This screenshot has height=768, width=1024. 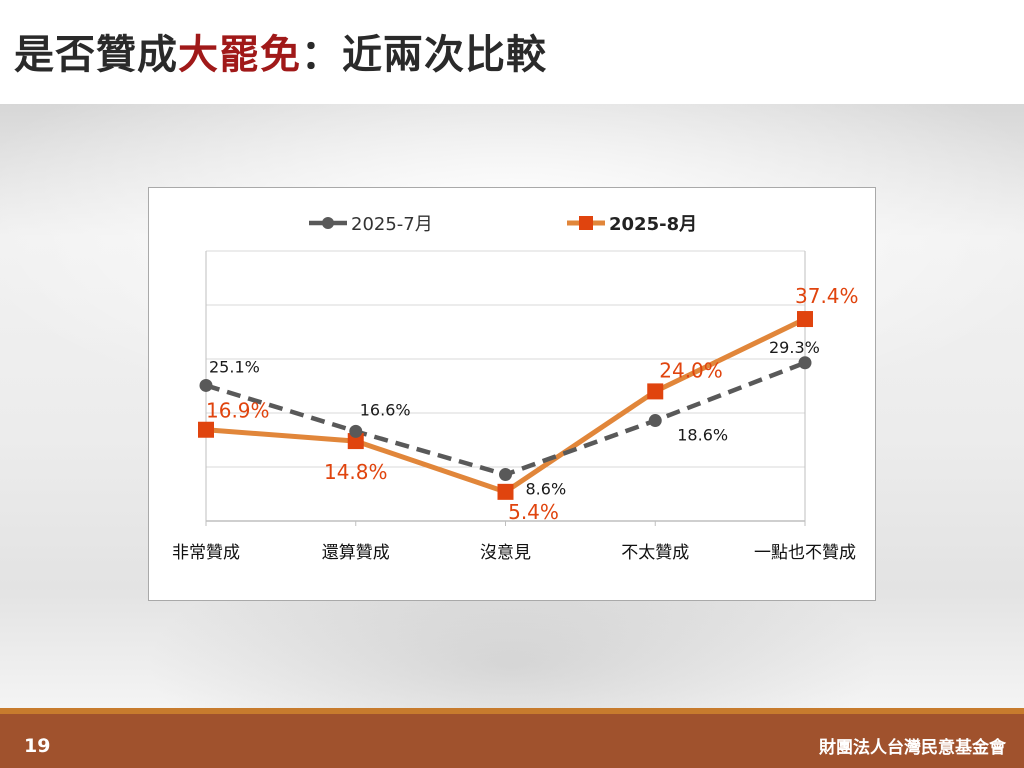 What do you see at coordinates (827, 296) in the screenshot?
I see `data-label-2025-8: 37.4%` at bounding box center [827, 296].